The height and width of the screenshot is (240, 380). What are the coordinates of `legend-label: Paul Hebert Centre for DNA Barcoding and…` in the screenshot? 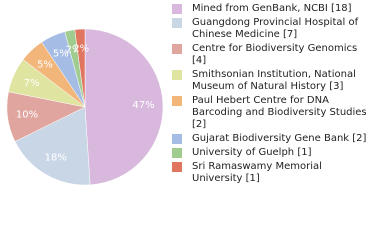 It's located at (279, 112).